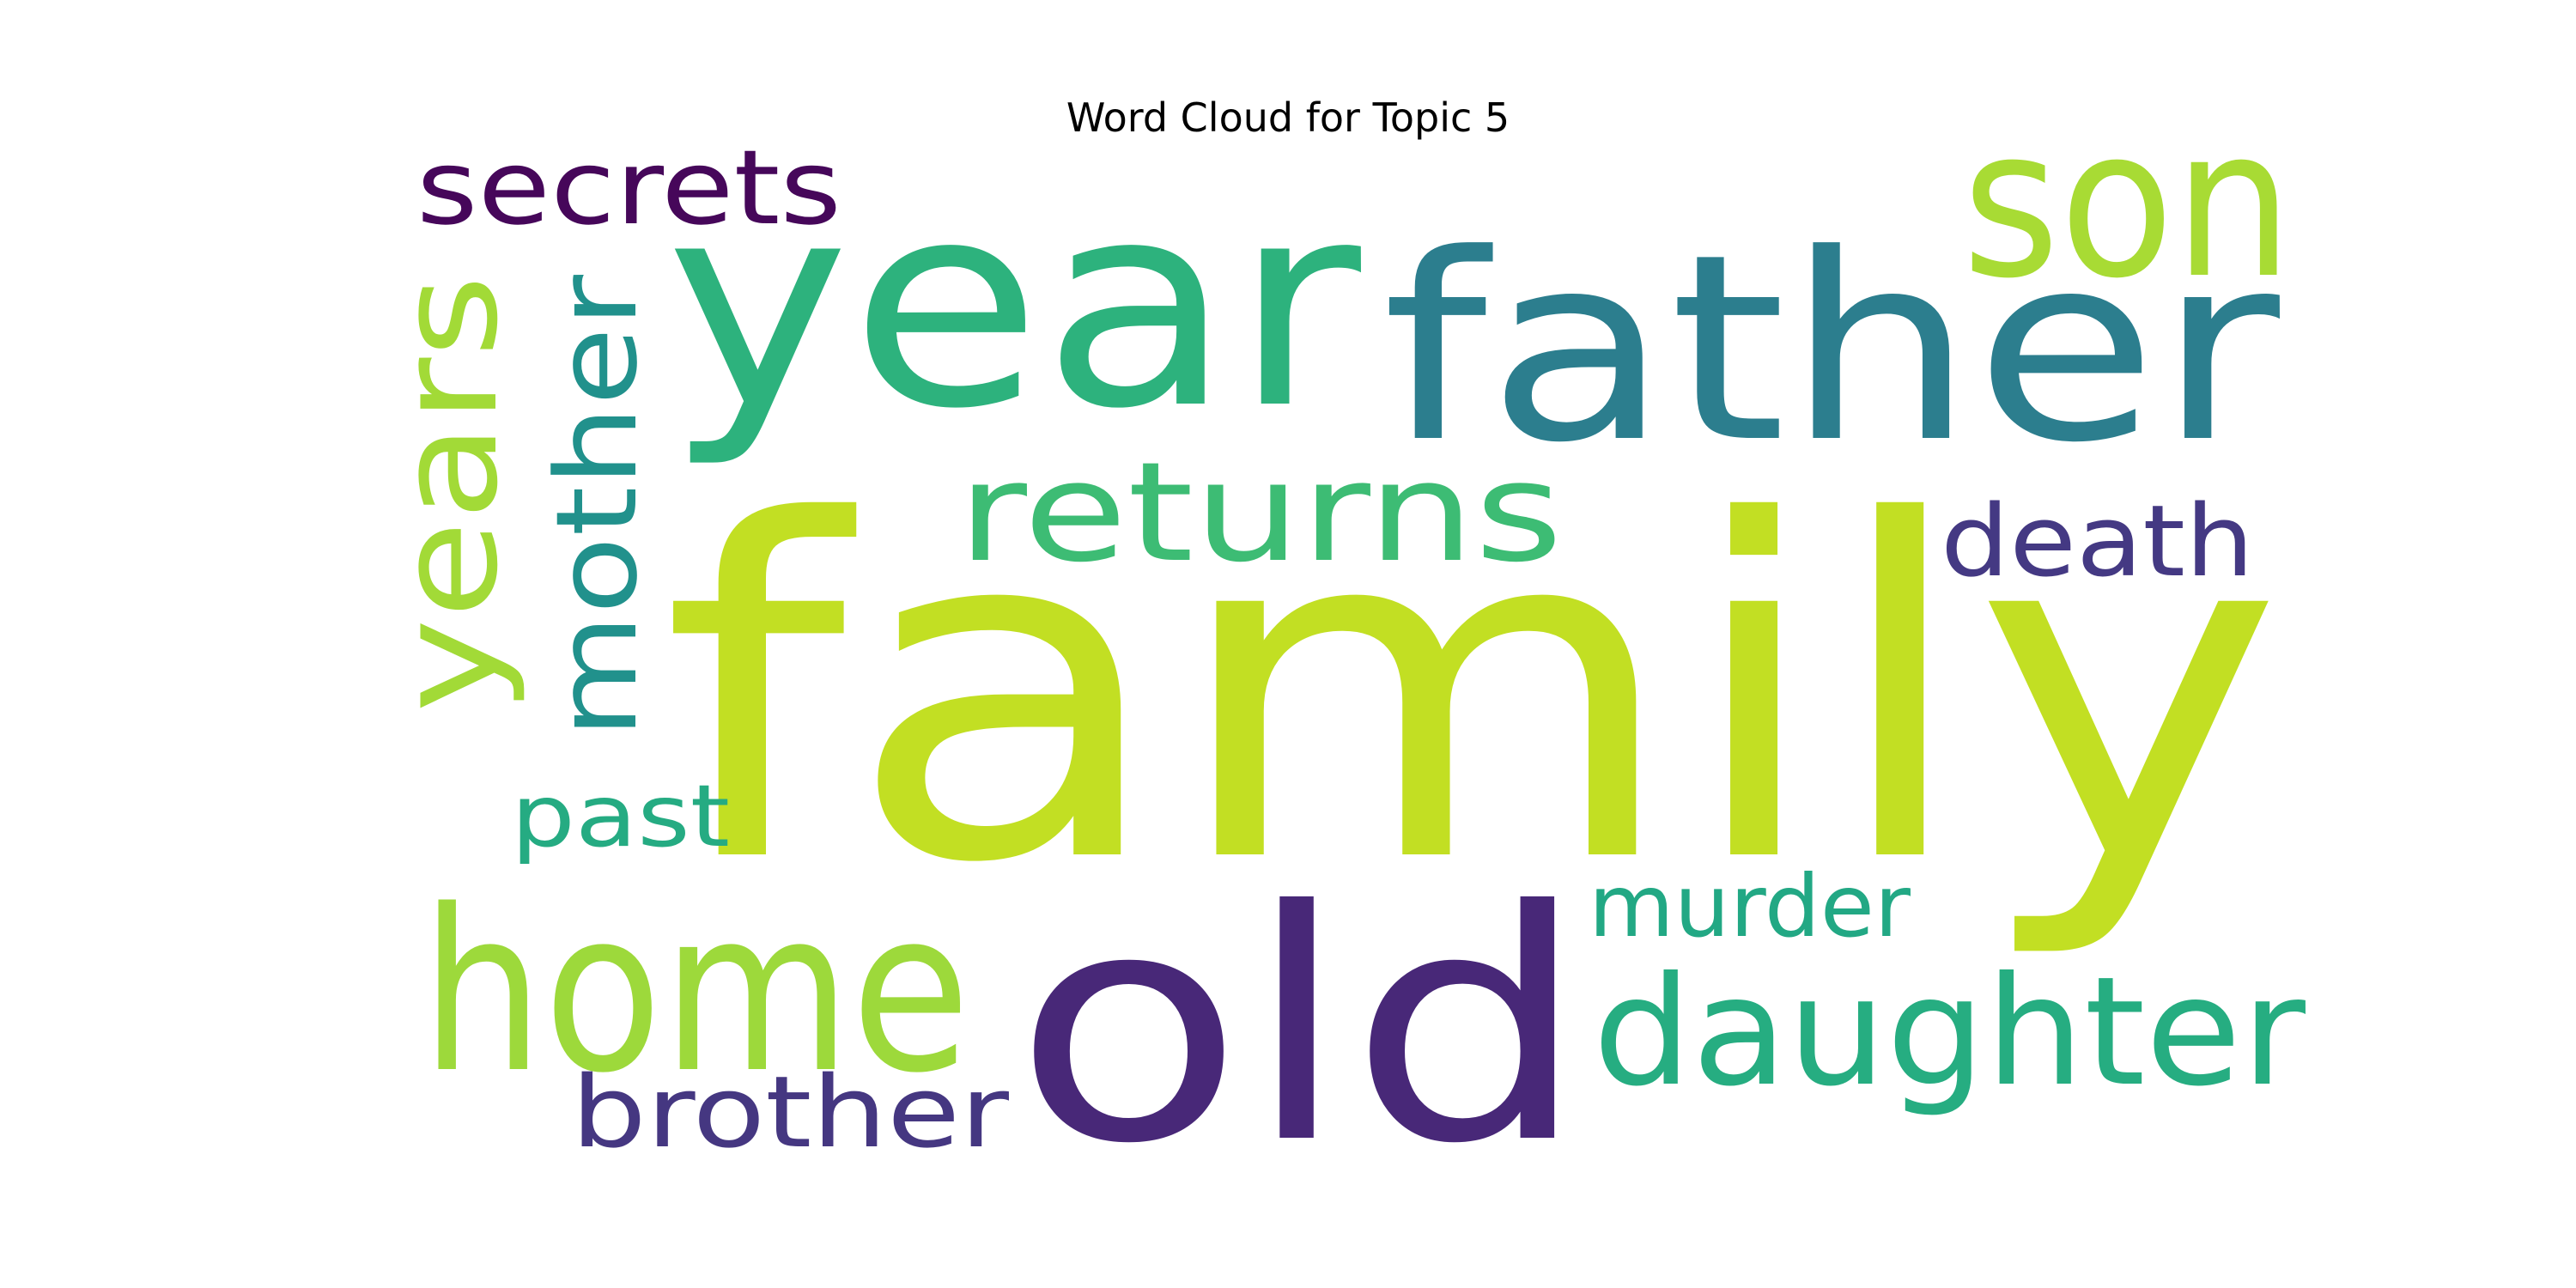 The width and height of the screenshot is (2576, 1288). I want to click on word-brother: brother, so click(790, 1112).